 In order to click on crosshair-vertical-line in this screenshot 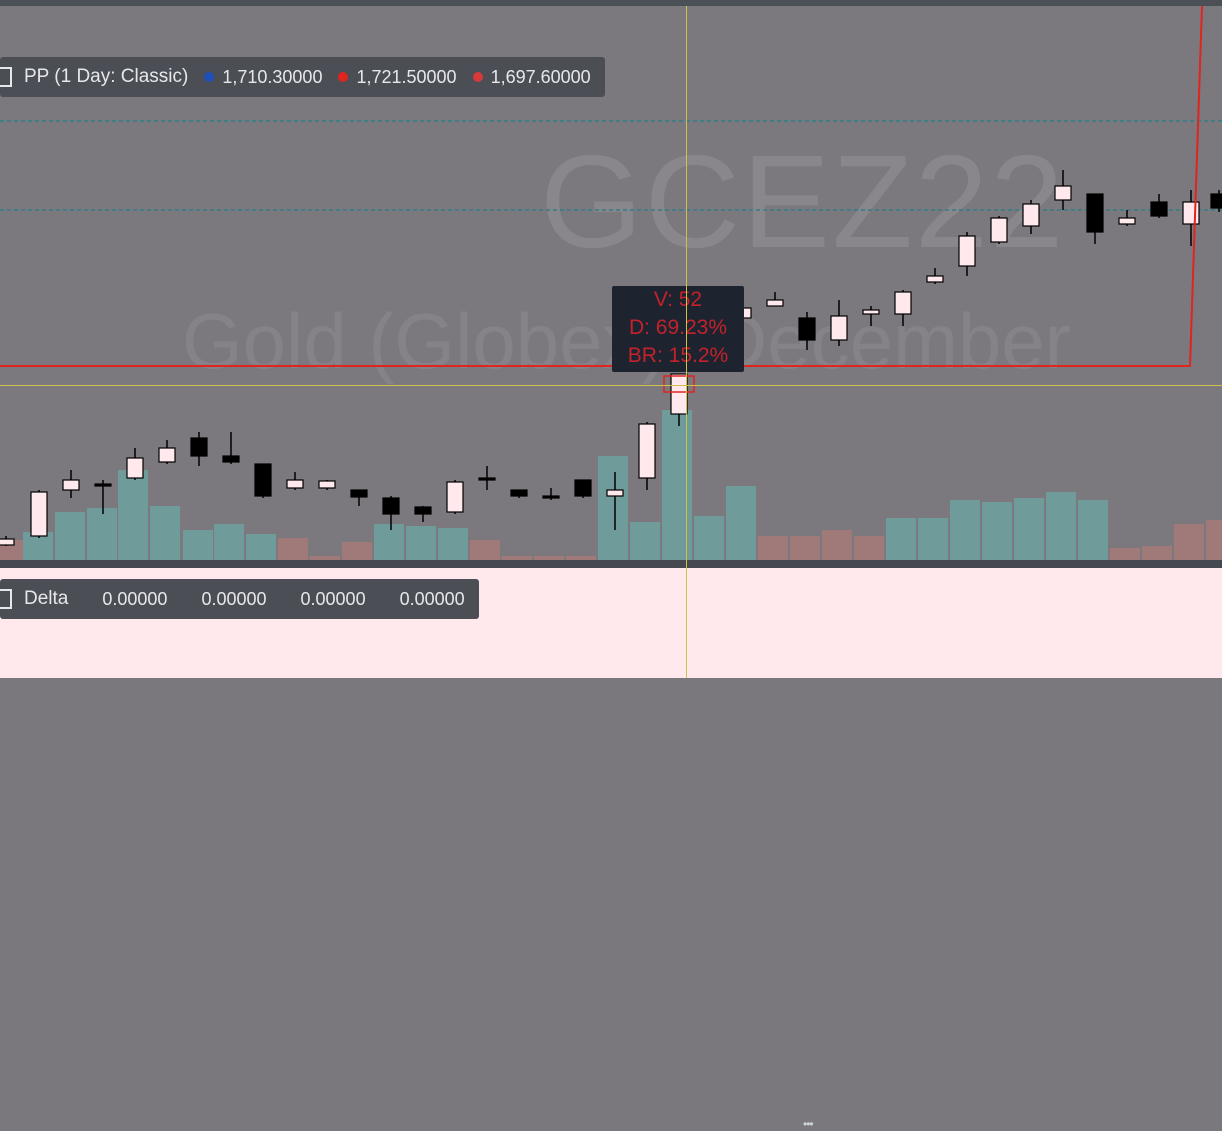, I will do `click(686, 342)`.